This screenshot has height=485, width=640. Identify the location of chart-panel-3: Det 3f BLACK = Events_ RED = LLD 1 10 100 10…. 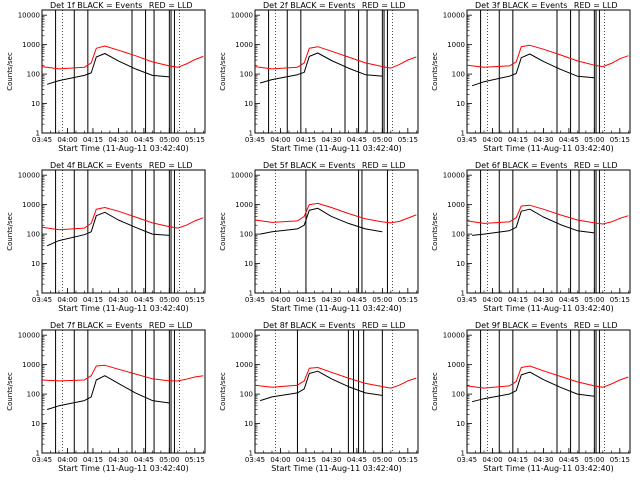
(531, 77).